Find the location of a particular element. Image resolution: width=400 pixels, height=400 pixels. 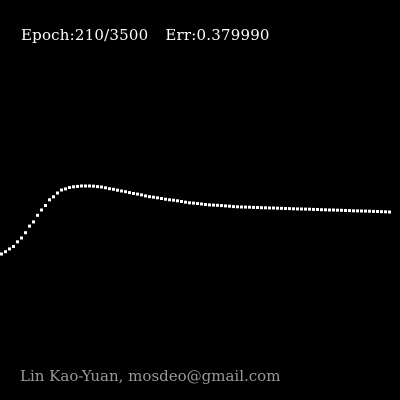

error-value: Err:0.379990 is located at coordinates (217, 35).